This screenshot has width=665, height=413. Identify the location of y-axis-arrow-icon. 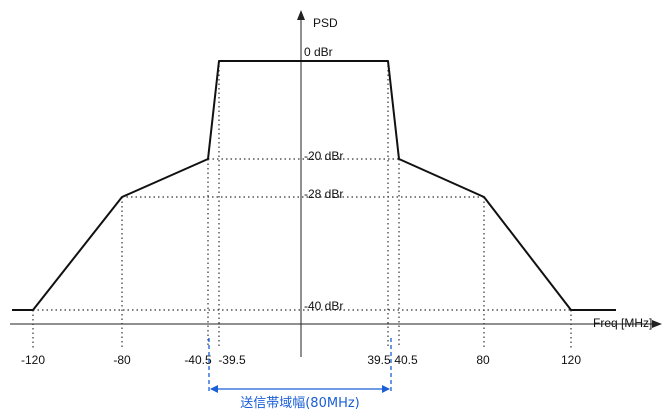
(301, 15).